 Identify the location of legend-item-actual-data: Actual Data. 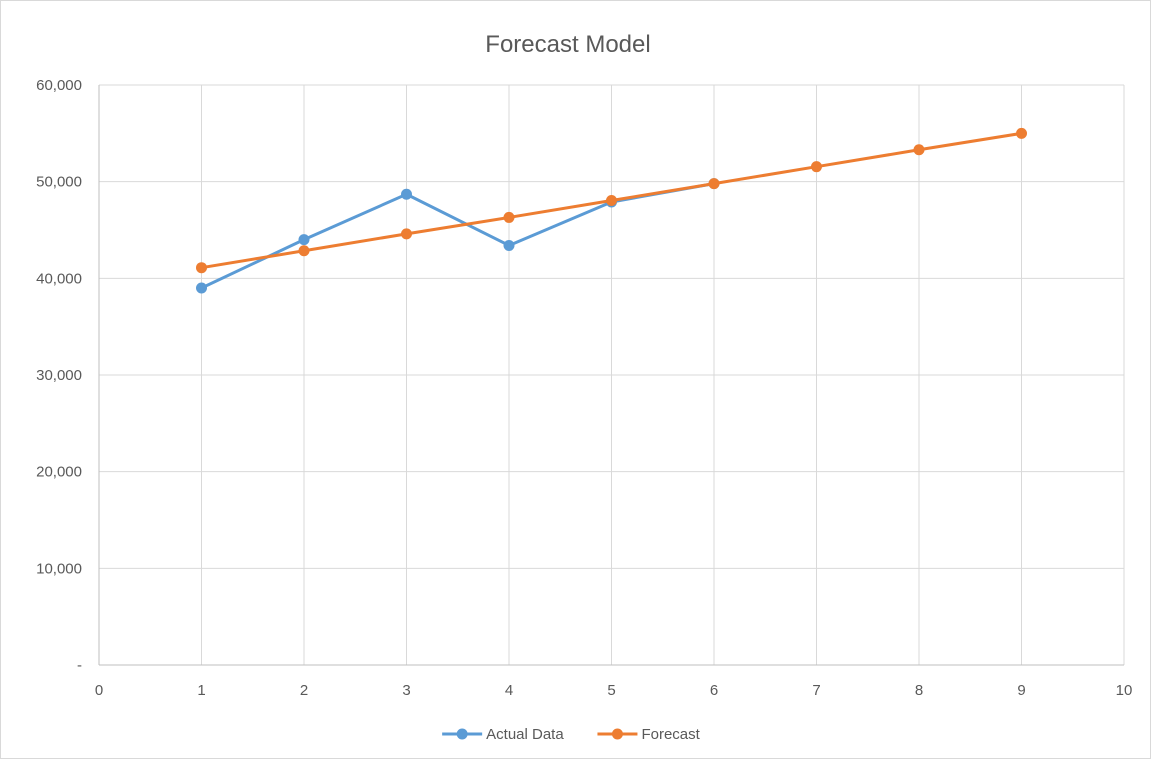
(503, 734).